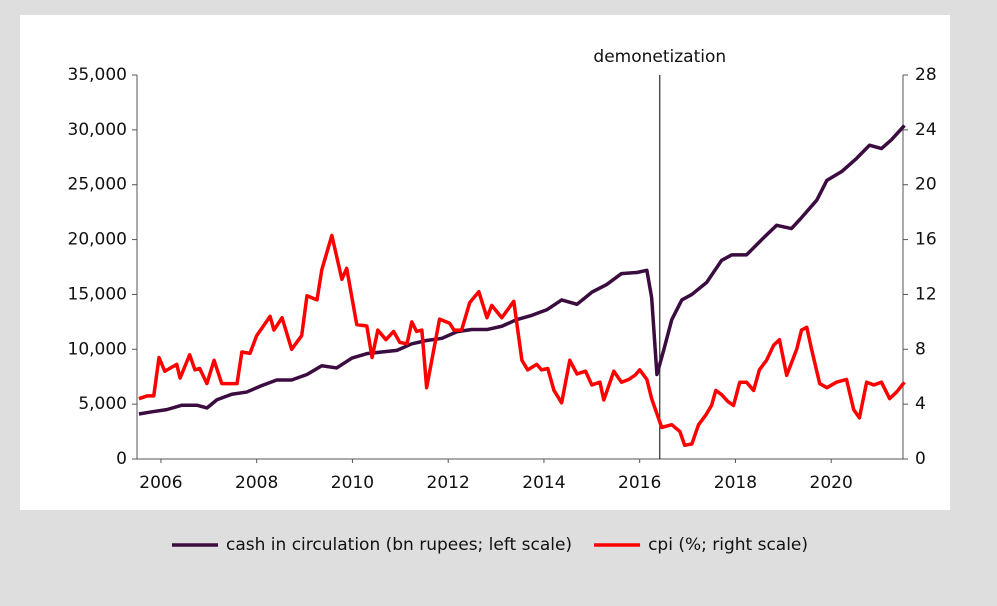  Describe the element at coordinates (448, 483) in the screenshot. I see `x-tick-label: 2012` at that location.